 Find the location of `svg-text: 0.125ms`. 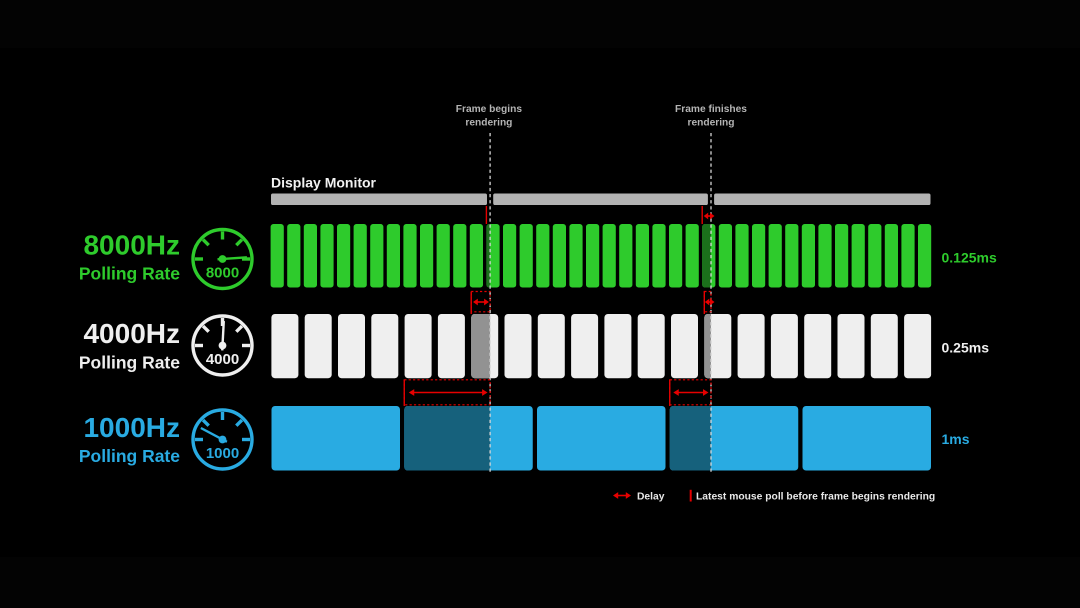

svg-text: 0.125ms is located at coordinates (969, 257).